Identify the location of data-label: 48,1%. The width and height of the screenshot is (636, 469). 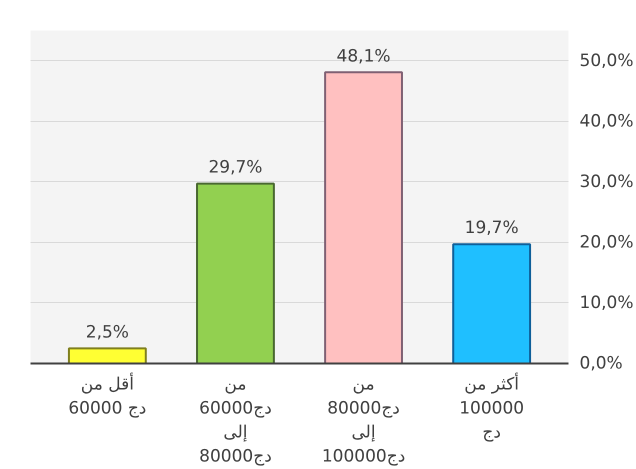
(363, 56).